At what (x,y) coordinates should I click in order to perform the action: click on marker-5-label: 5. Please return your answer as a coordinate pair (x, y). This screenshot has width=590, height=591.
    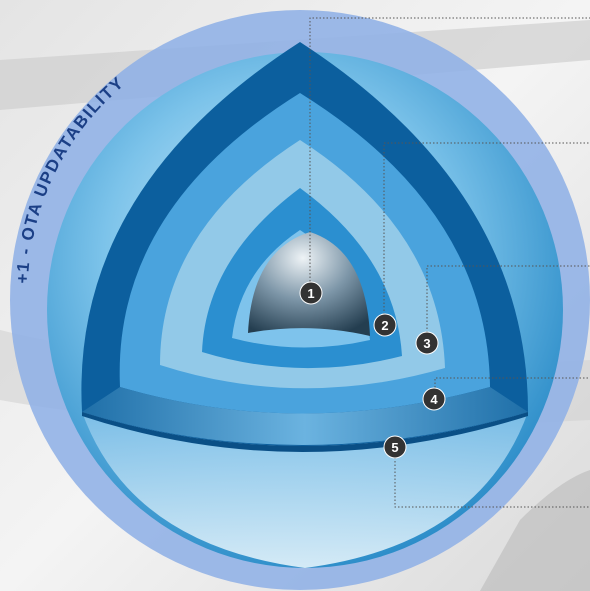
    Looking at the image, I should click on (394, 447).